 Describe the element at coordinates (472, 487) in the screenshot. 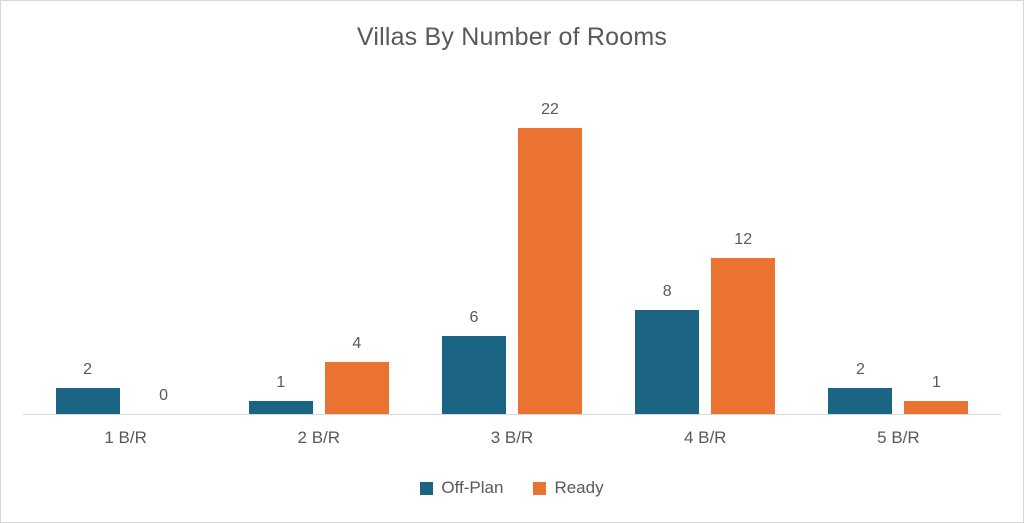

I see `legend-label: Off-Plan` at that location.